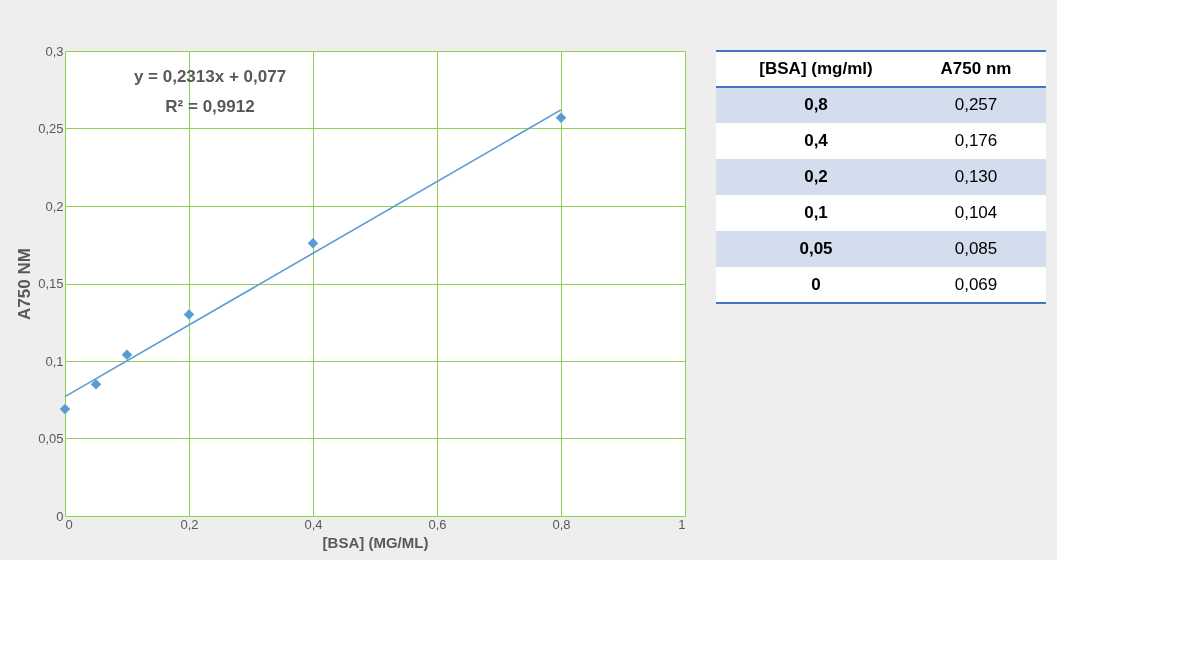  I want to click on text: 0,176, so click(976, 140).